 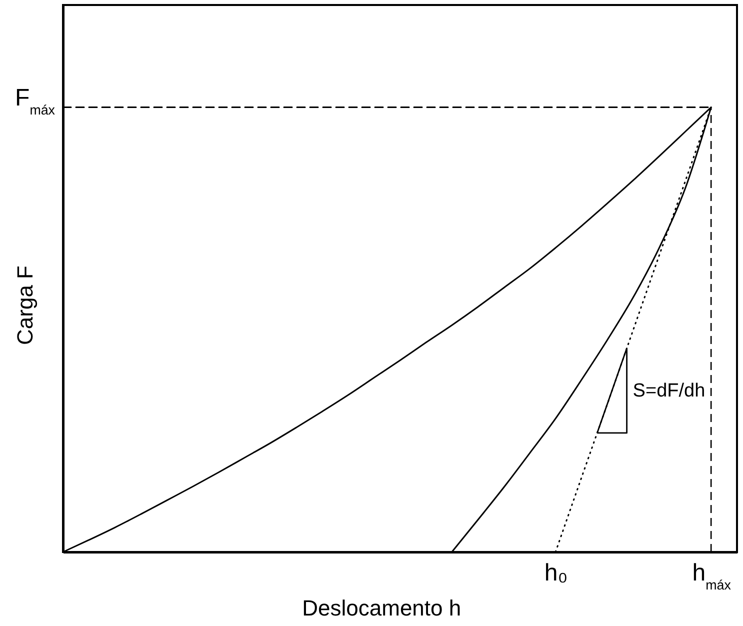 I want to click on x-axis-title: Deslocamento h, so click(x=382, y=608).